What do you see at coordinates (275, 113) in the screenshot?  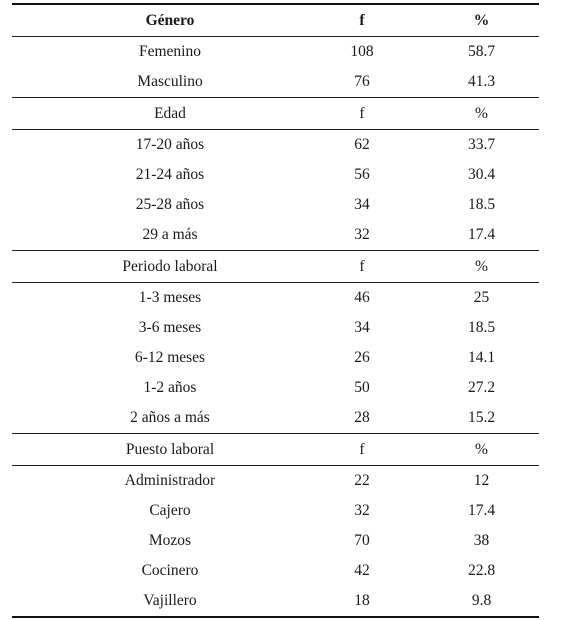 I see `section-header-edad: Edad f %` at bounding box center [275, 113].